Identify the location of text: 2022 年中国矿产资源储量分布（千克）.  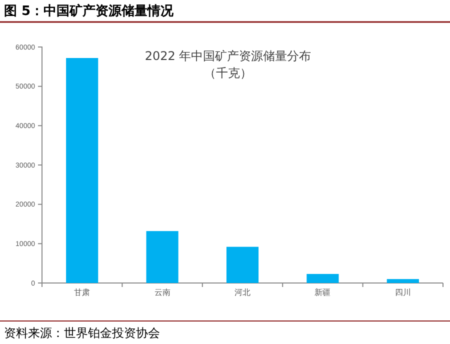
(228, 64).